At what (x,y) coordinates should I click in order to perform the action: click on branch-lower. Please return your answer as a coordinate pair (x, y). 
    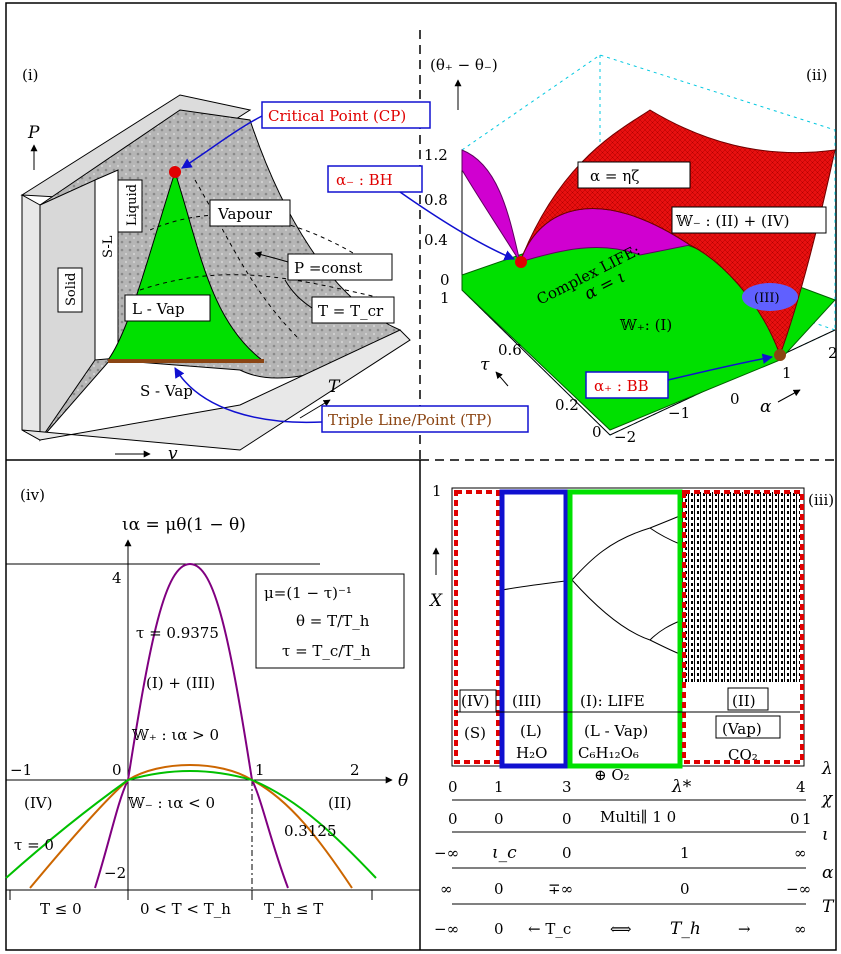
    Looking at the image, I should click on (627, 617).